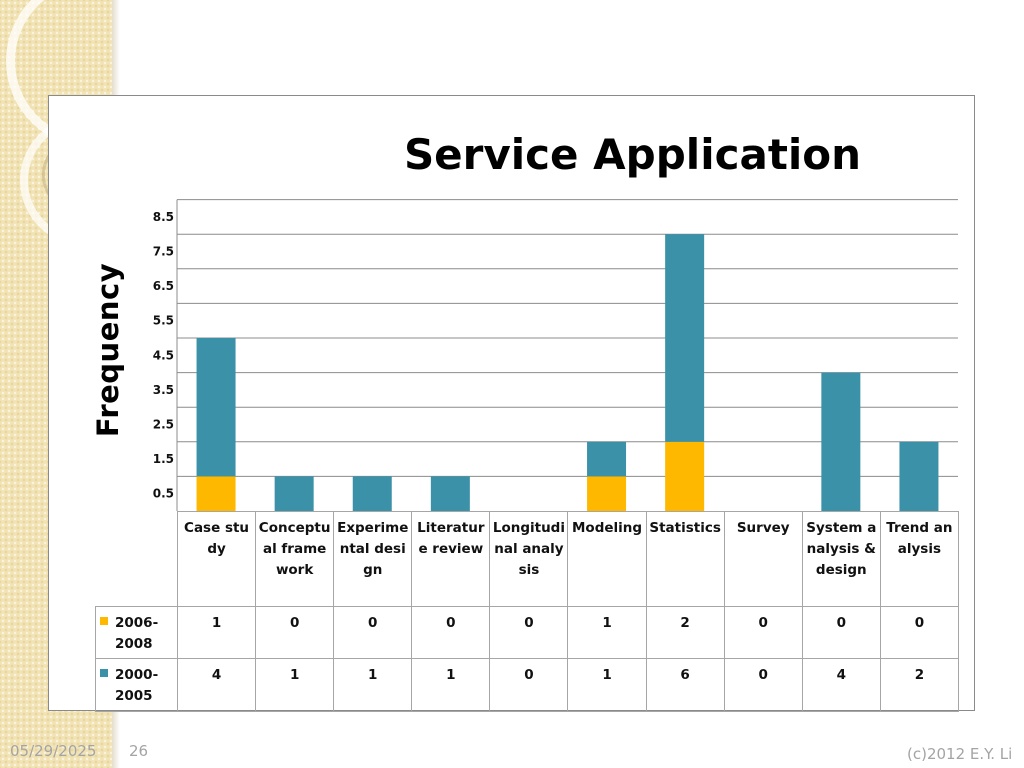 The image size is (1024, 768). Describe the element at coordinates (841, 559) in the screenshot. I see `category-label: System analysis & design` at that location.